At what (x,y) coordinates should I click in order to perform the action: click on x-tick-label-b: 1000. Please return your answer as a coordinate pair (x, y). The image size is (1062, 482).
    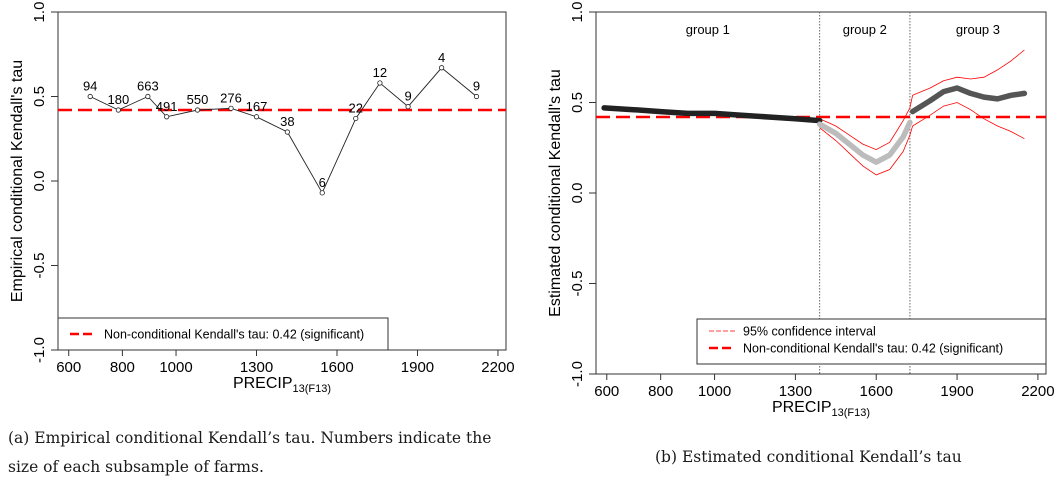
    Looking at the image, I should click on (714, 391).